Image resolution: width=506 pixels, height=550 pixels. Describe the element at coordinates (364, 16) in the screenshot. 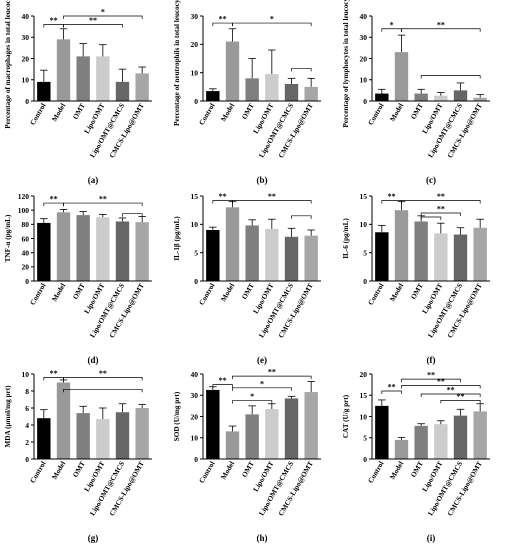

I see `y-tick-label: 40` at that location.